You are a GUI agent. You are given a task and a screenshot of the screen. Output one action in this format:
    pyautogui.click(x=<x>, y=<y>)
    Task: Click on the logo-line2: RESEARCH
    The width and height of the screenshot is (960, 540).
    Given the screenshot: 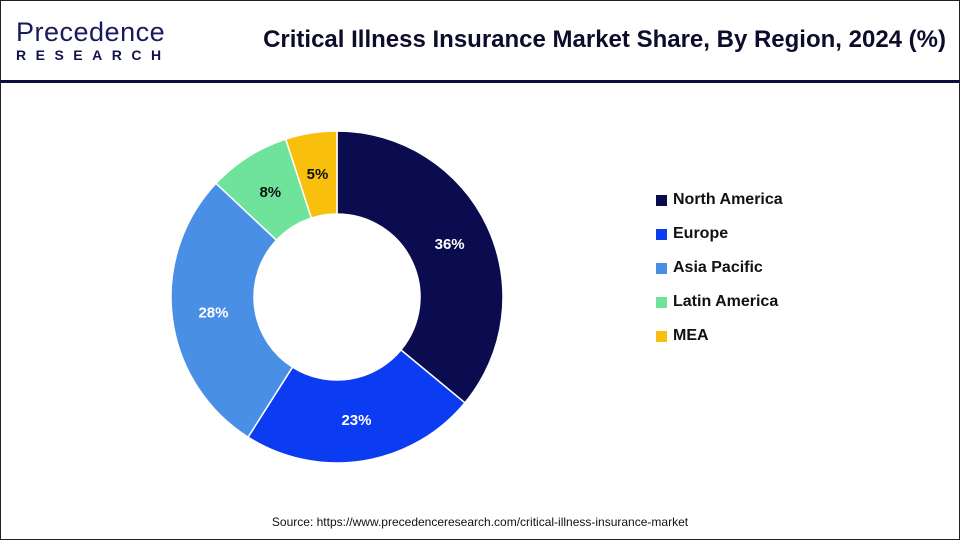 What is the action you would take?
    pyautogui.click(x=93, y=55)
    